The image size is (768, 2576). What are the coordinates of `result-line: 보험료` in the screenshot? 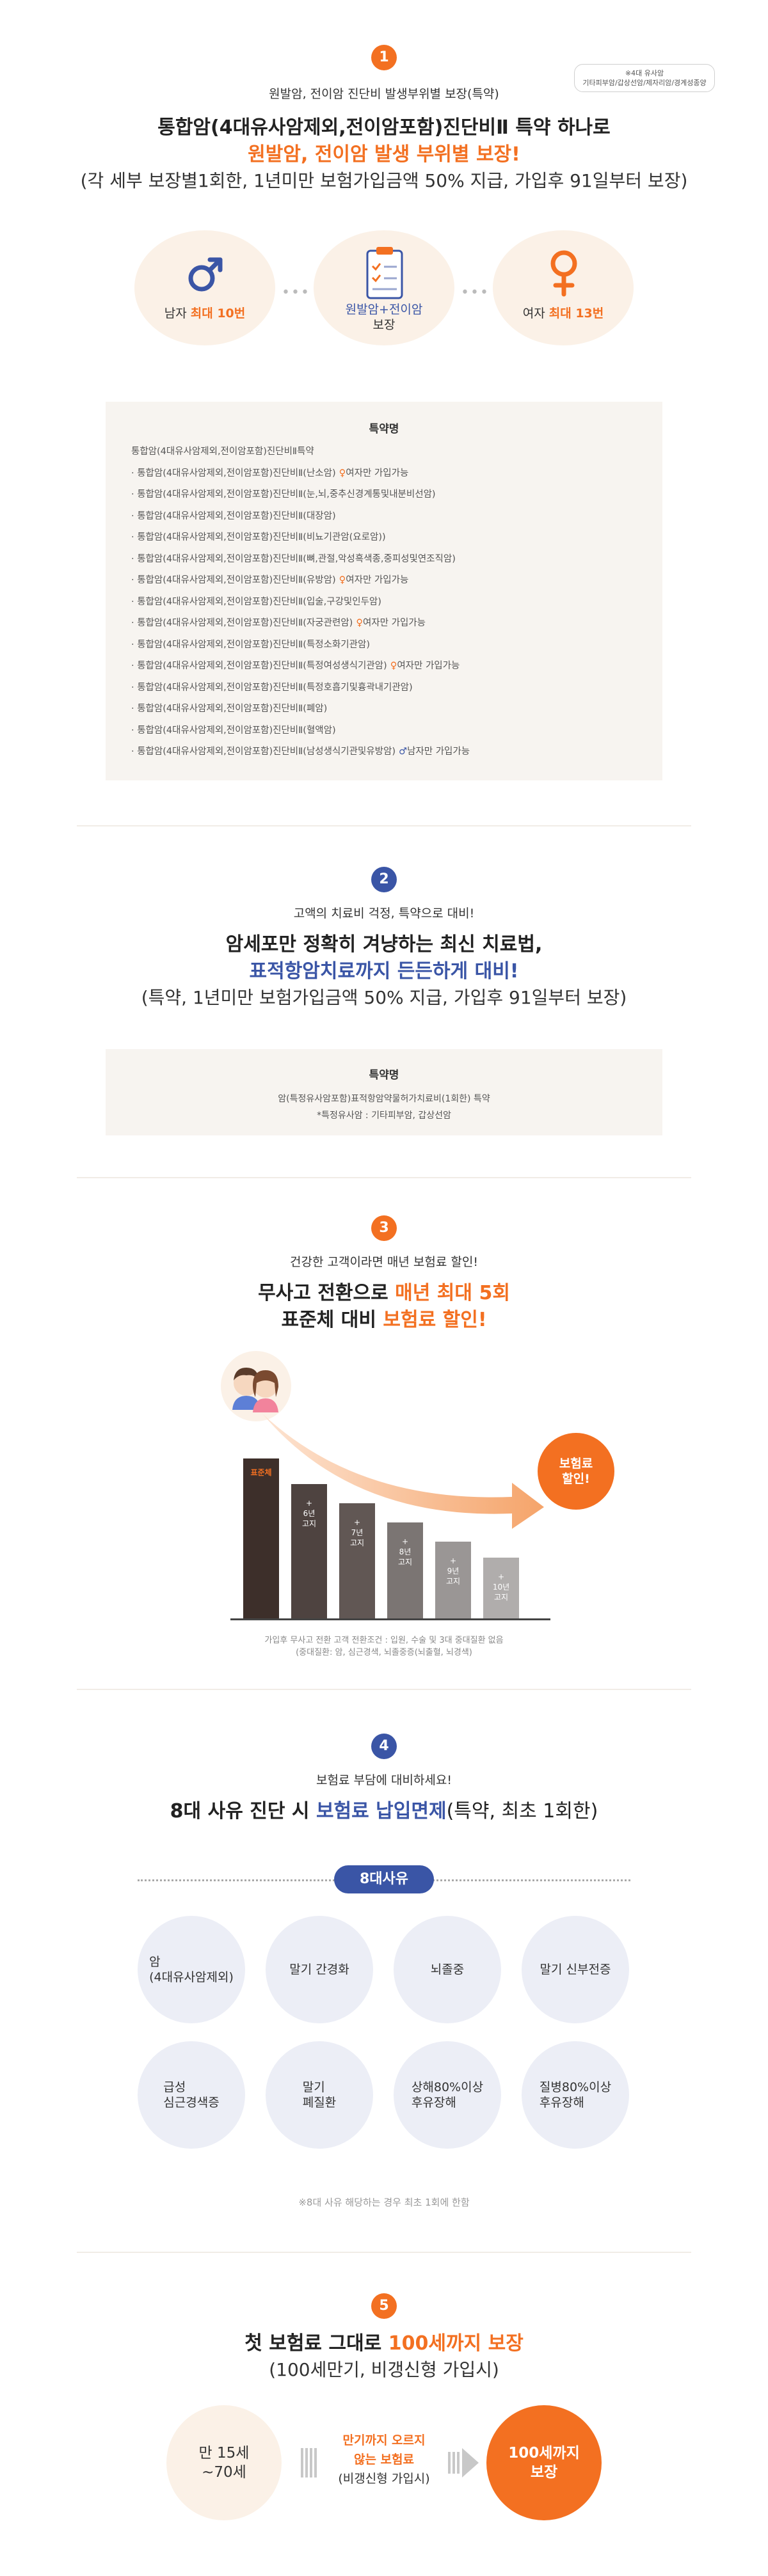 It's located at (576, 1464).